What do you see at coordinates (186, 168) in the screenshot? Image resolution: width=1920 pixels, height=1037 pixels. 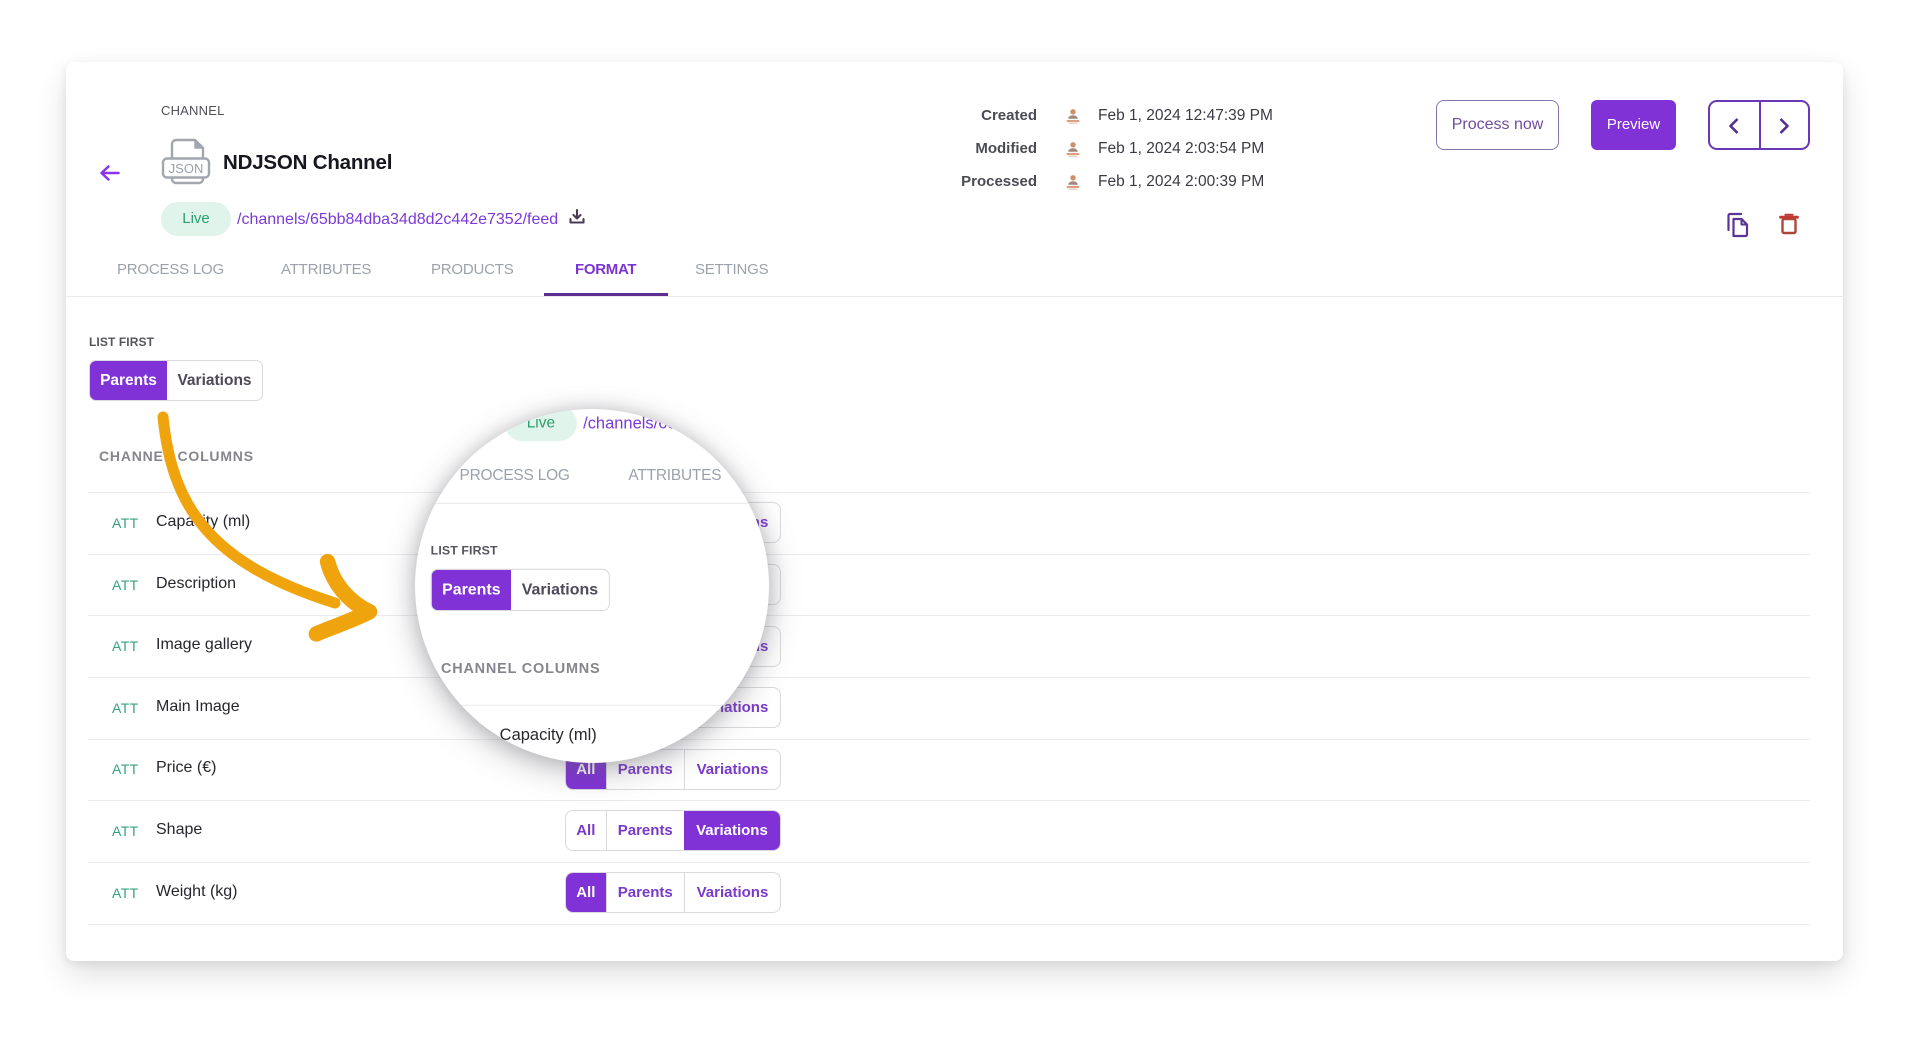 I see `svg-text: JSON` at bounding box center [186, 168].